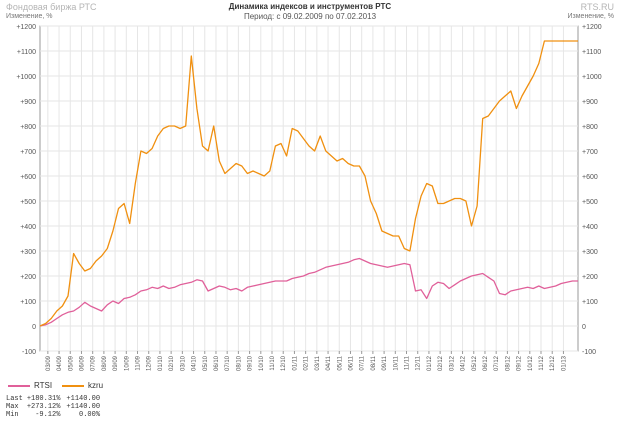 The width and height of the screenshot is (620, 424). I want to click on legend-kzru: kzru, so click(82, 385).